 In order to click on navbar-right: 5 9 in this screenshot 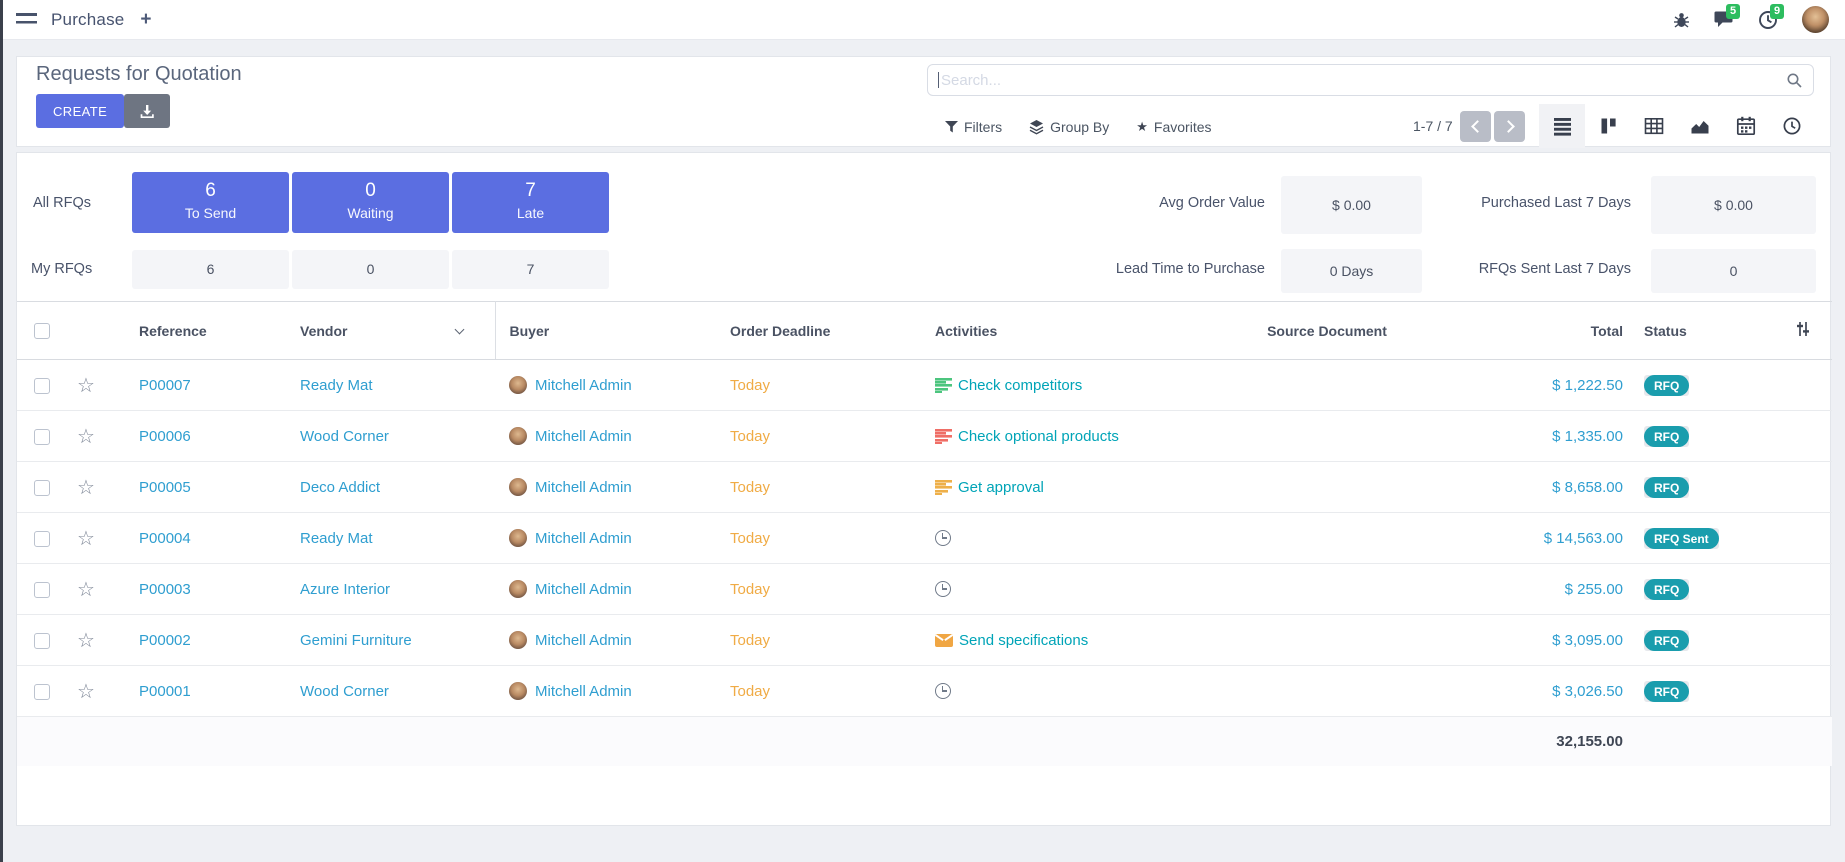, I will do `click(1759, 18)`.